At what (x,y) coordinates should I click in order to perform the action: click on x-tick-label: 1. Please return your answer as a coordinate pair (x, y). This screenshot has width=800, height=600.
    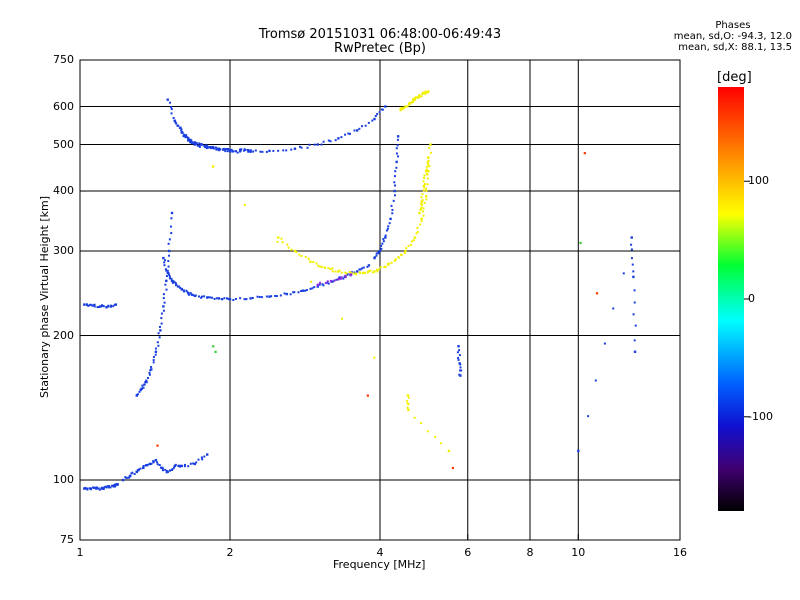
    Looking at the image, I should click on (80, 552).